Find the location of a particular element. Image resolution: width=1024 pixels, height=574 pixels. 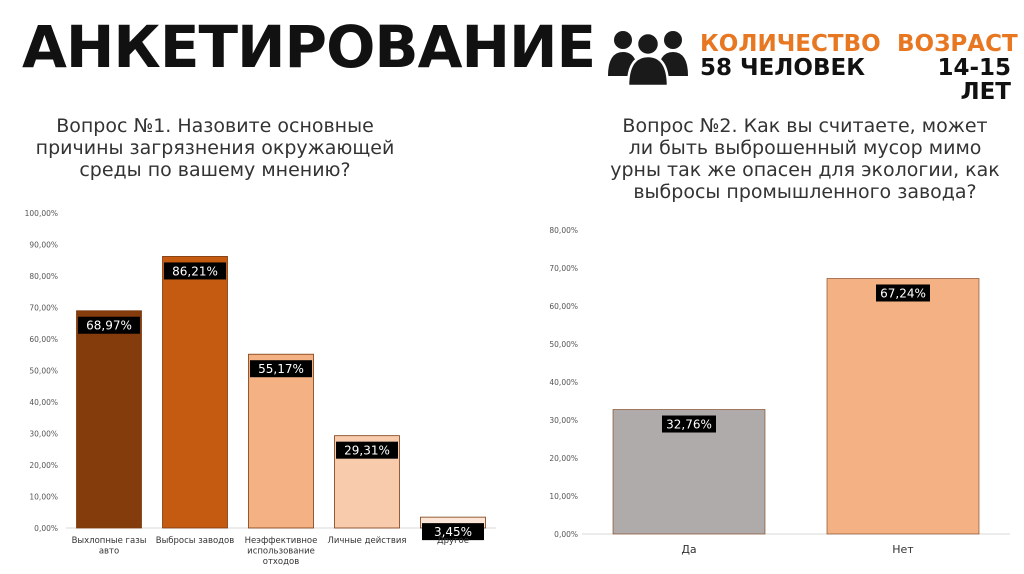

page-title: АНКЕТИРОВАНИЕ is located at coordinates (309, 47).